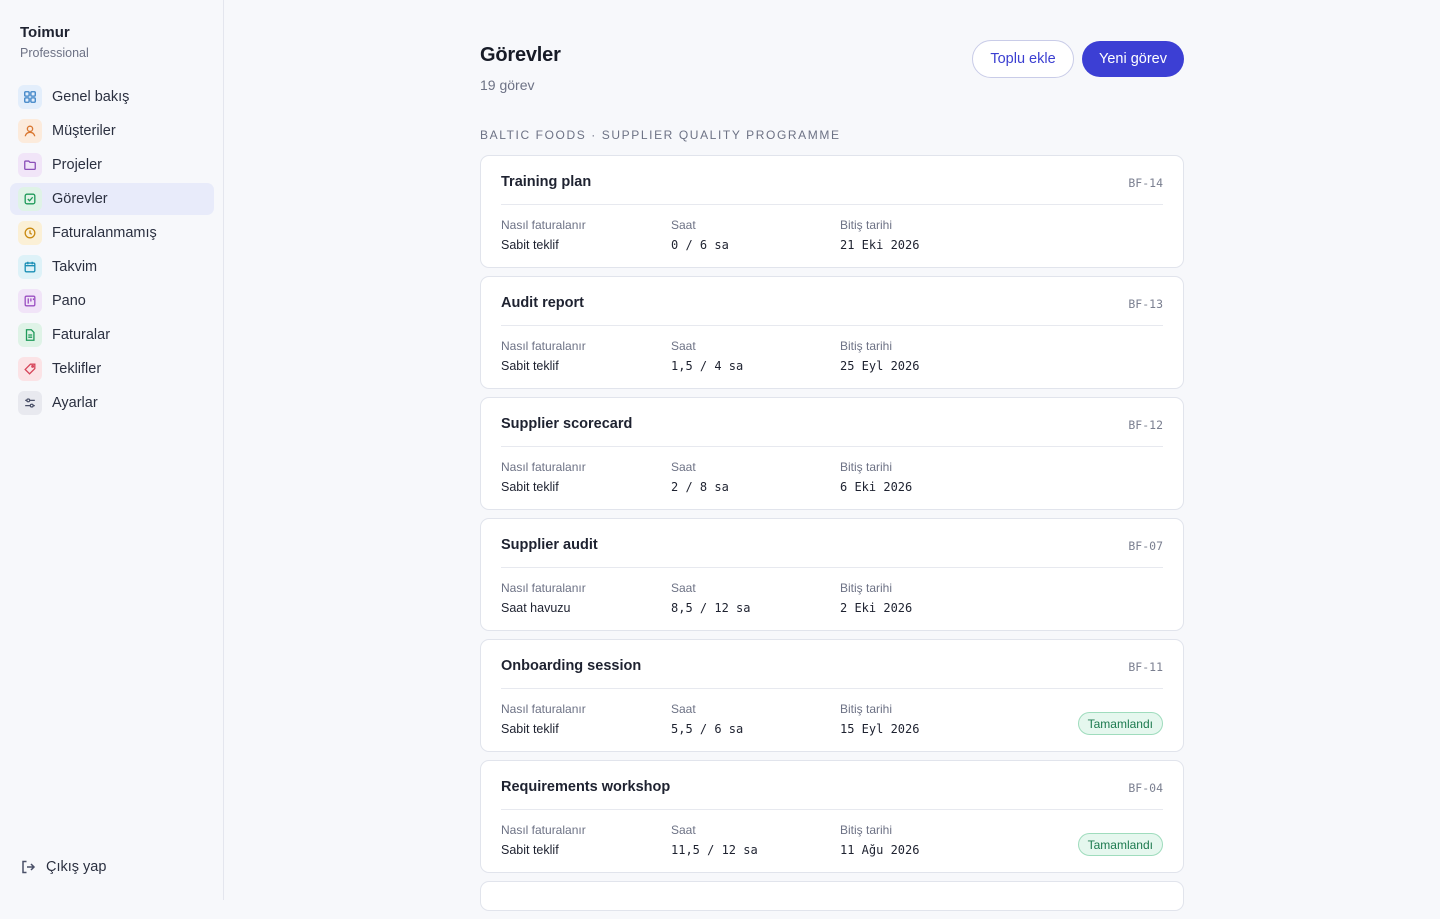 This screenshot has height=919, width=1440. What do you see at coordinates (707, 729) in the screenshot?
I see `hours-value: 5,5 / 6 sa` at bounding box center [707, 729].